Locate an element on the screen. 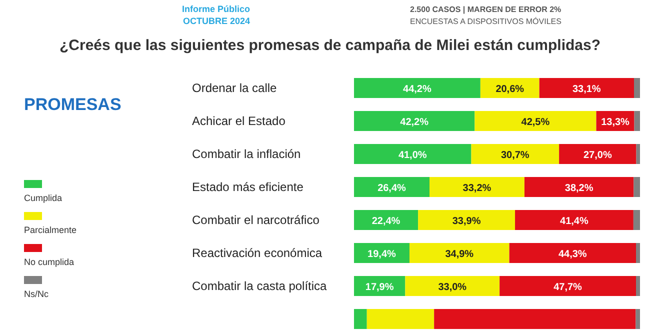 The width and height of the screenshot is (660, 330). legend-title: PROMESAS is located at coordinates (73, 104).